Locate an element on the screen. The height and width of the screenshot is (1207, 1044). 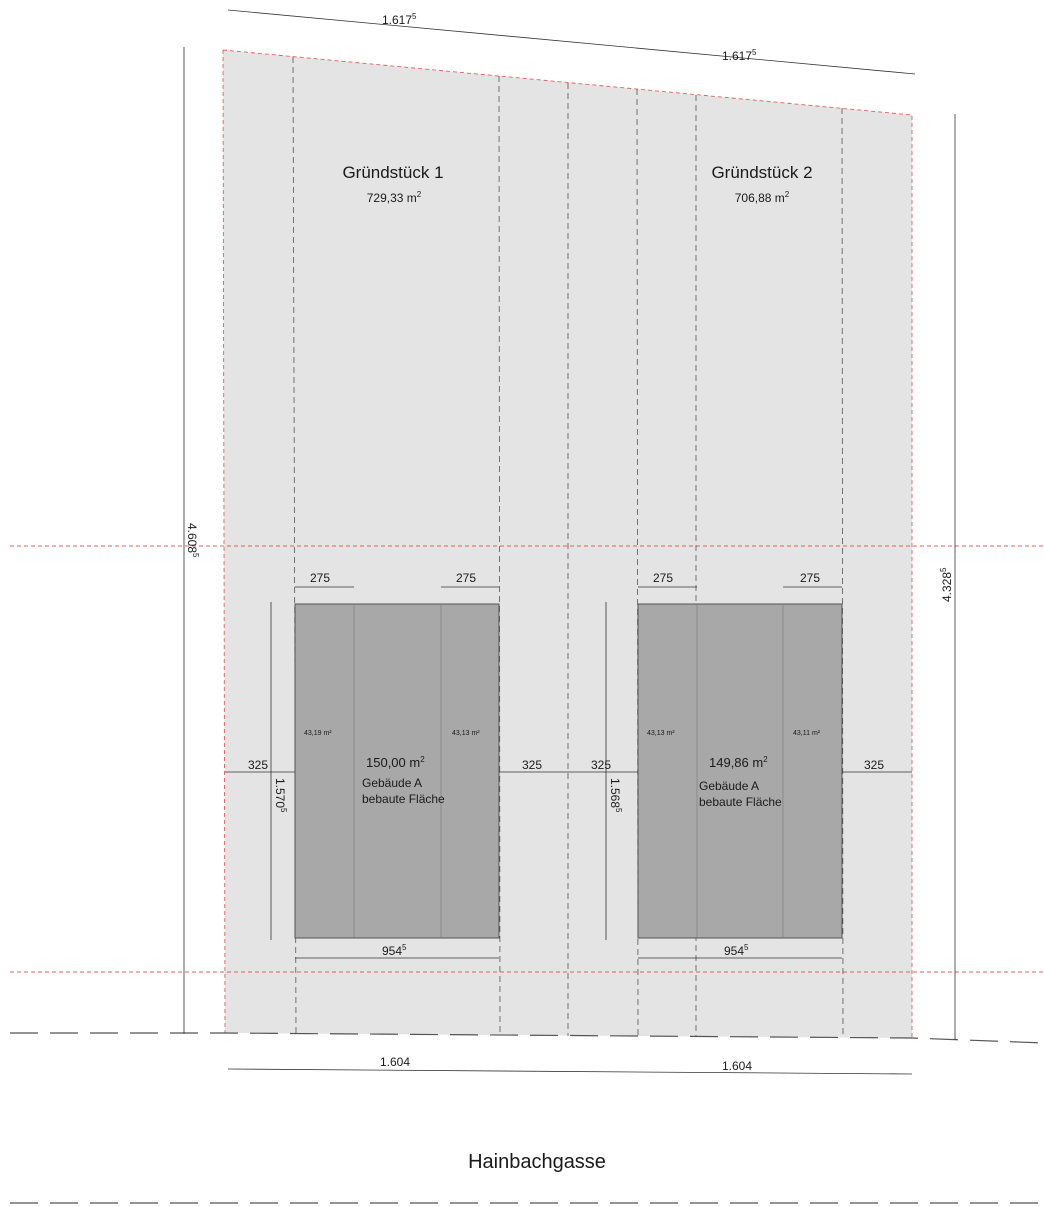
plot-1-building-depth: 1.5705 is located at coordinates (280, 795).